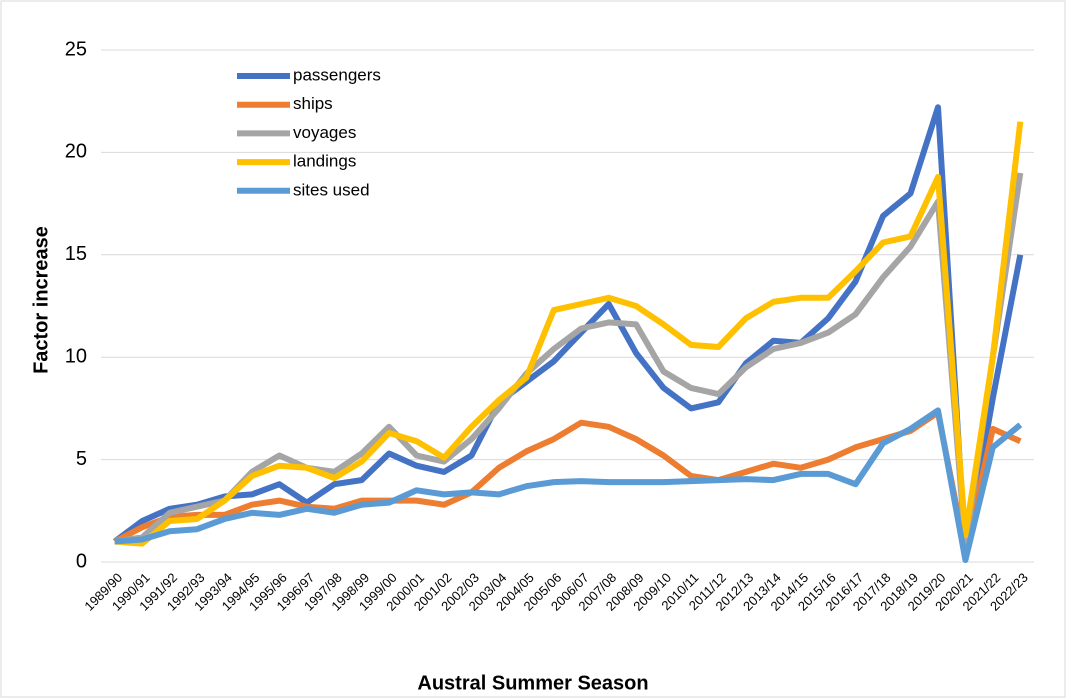 The image size is (1067, 698). Describe the element at coordinates (76, 356) in the screenshot. I see `y-tick-label: 10` at that location.